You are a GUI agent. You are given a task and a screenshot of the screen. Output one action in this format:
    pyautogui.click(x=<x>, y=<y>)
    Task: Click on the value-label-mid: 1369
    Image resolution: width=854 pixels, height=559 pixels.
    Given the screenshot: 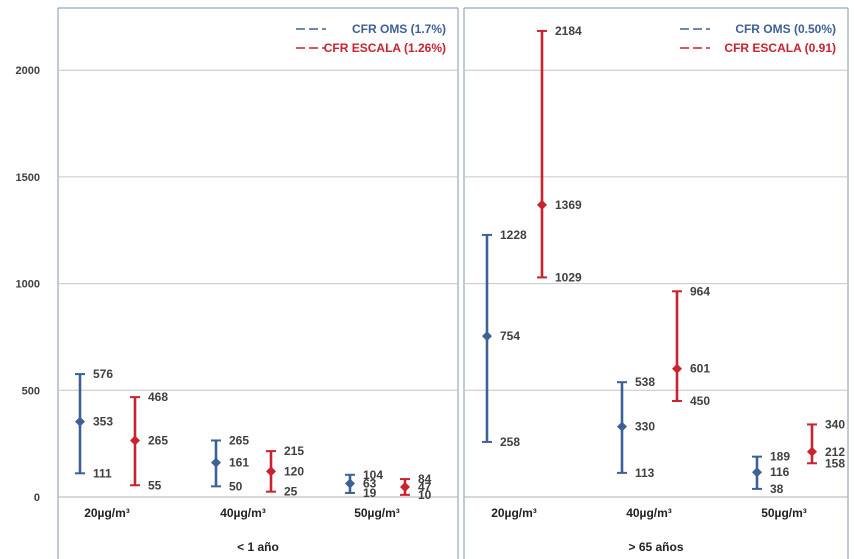 What is the action you would take?
    pyautogui.click(x=568, y=205)
    